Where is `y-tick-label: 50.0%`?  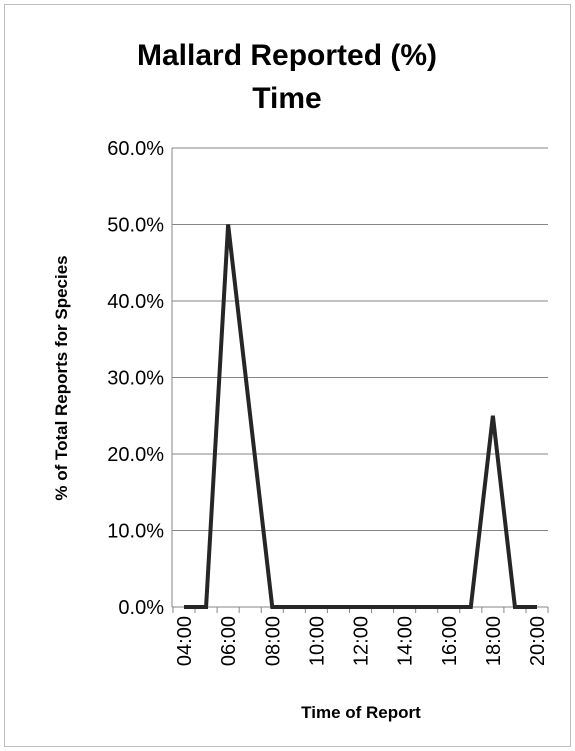
y-tick-label: 50.0% is located at coordinates (135, 226).